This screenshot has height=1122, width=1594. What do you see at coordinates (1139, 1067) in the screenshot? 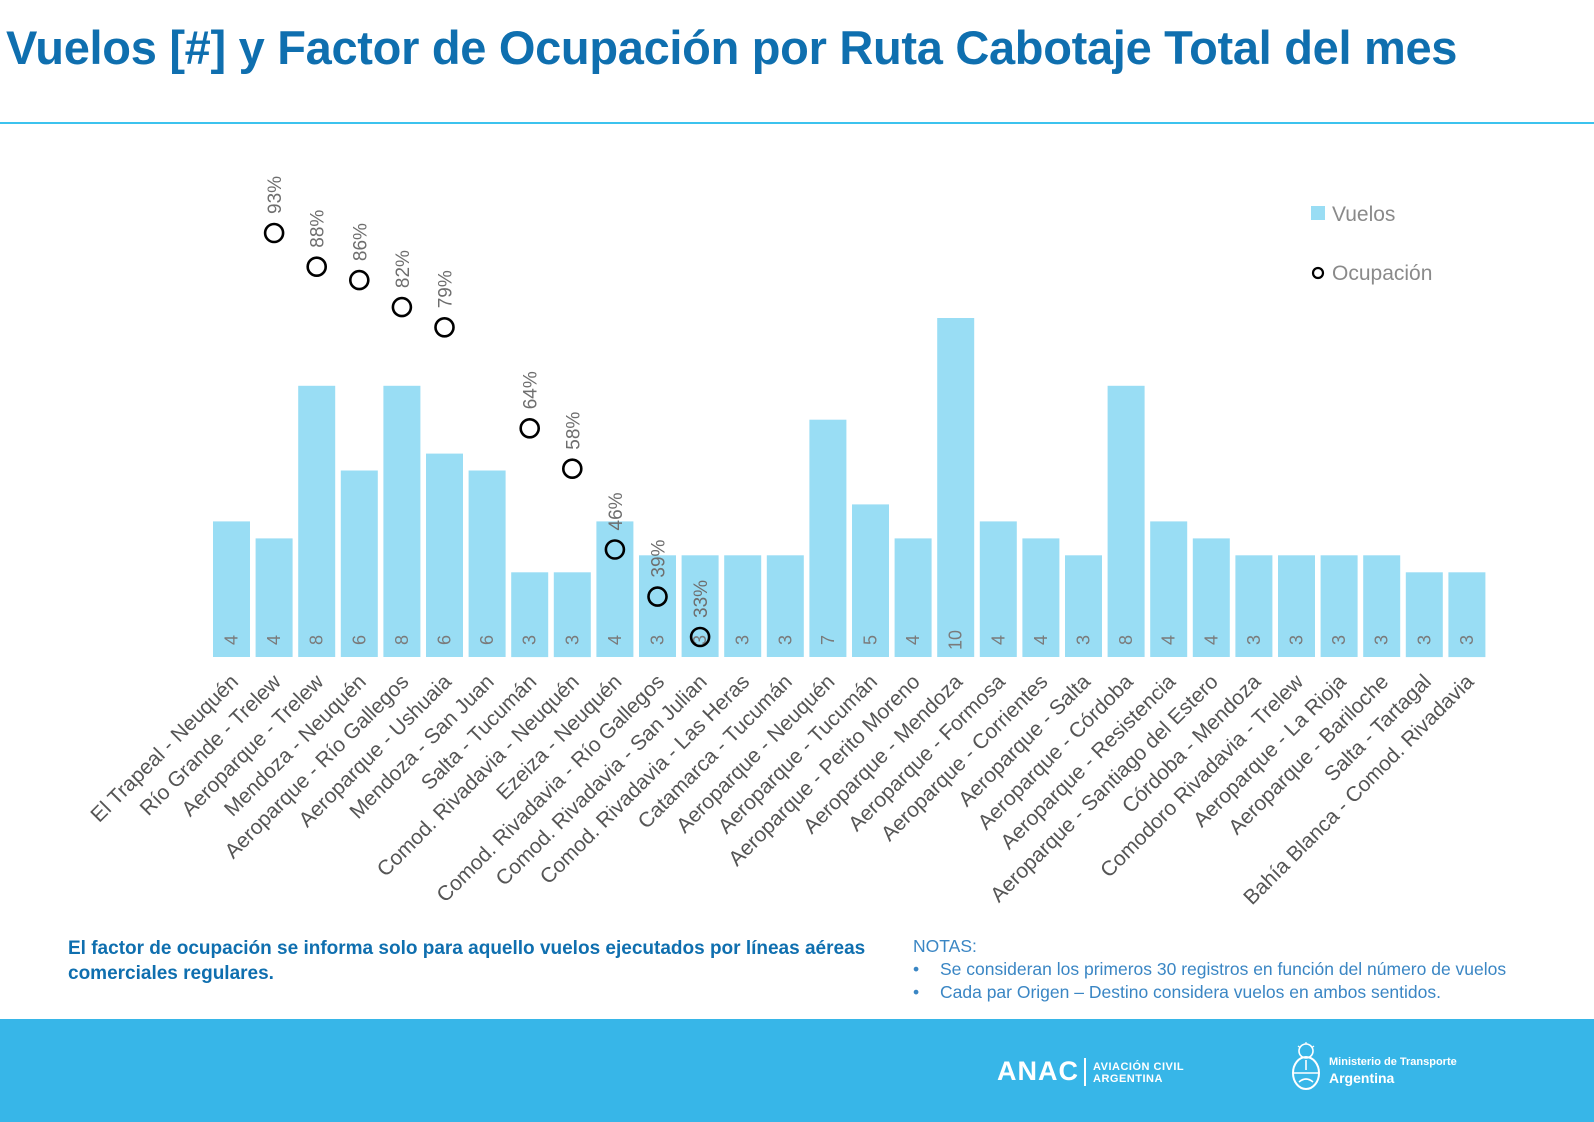
I see `anac-subtitle-line: AVIACIÓN CIVIL` at bounding box center [1139, 1067].